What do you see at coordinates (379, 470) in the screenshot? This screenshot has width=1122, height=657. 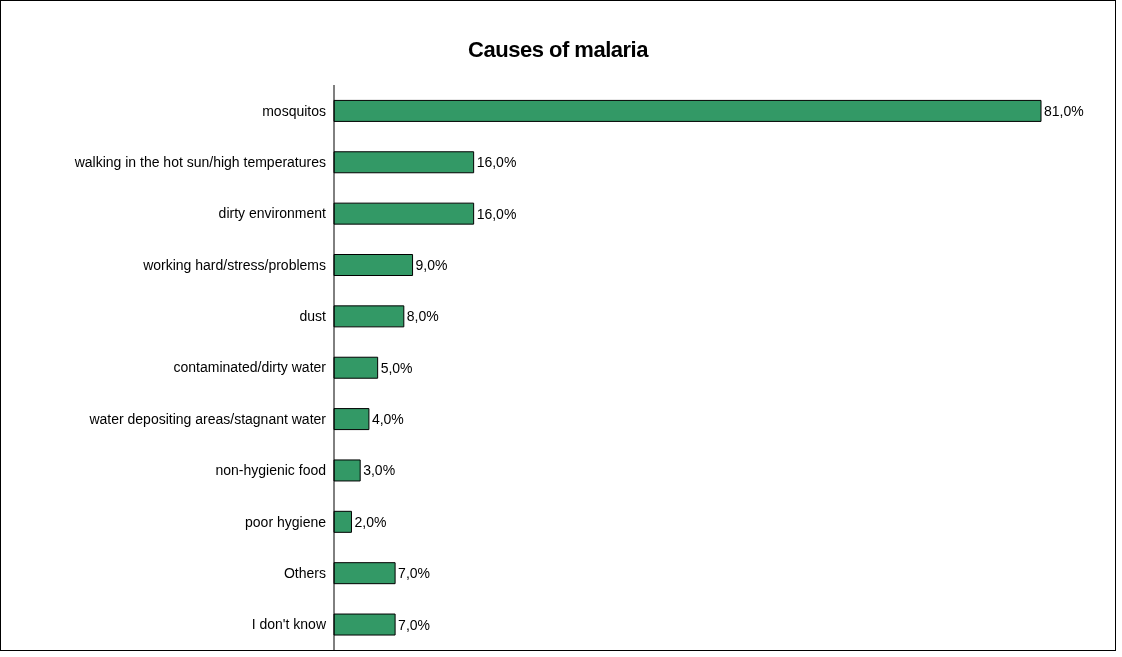 I see `data-label: 3,0%` at bounding box center [379, 470].